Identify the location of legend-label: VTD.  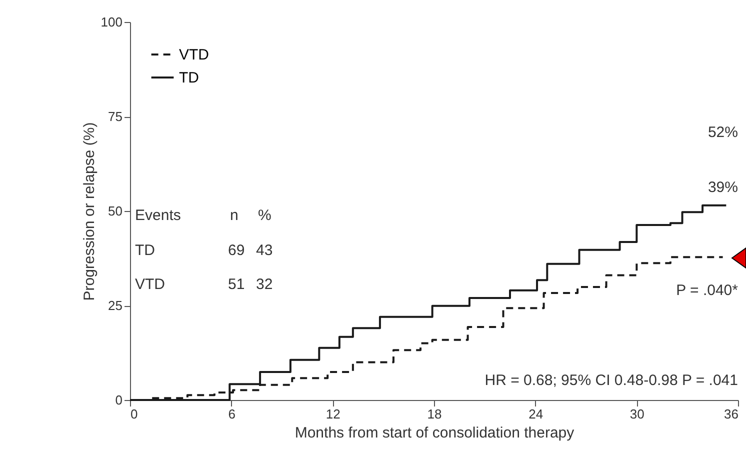
(194, 55).